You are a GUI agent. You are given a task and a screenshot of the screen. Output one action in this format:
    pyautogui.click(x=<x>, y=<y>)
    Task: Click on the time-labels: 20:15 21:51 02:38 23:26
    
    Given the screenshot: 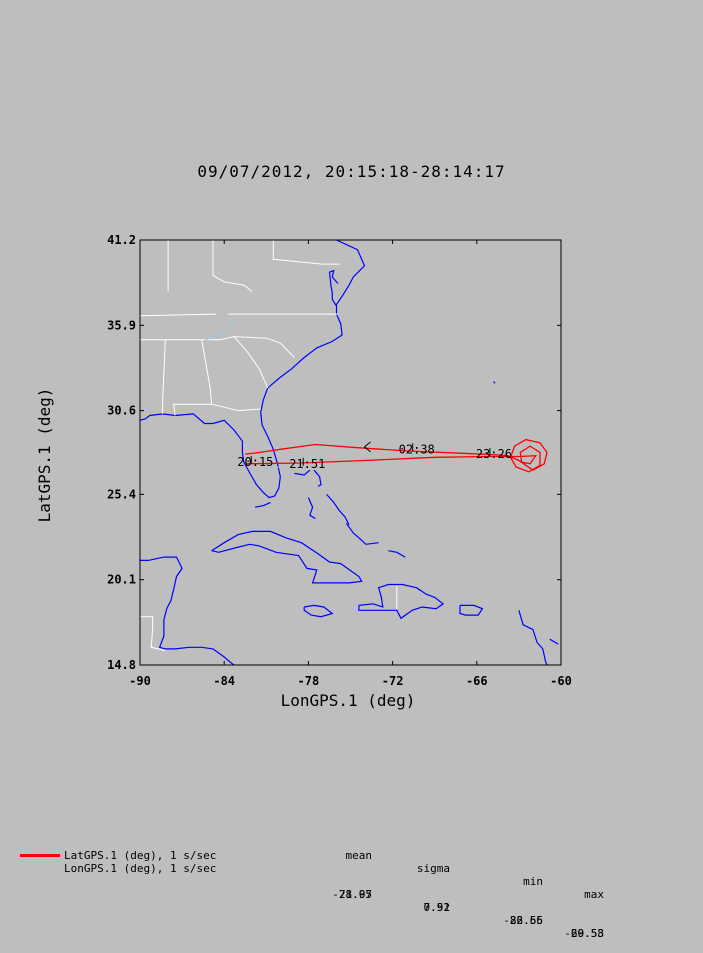 What is the action you would take?
    pyautogui.click(x=374, y=456)
    